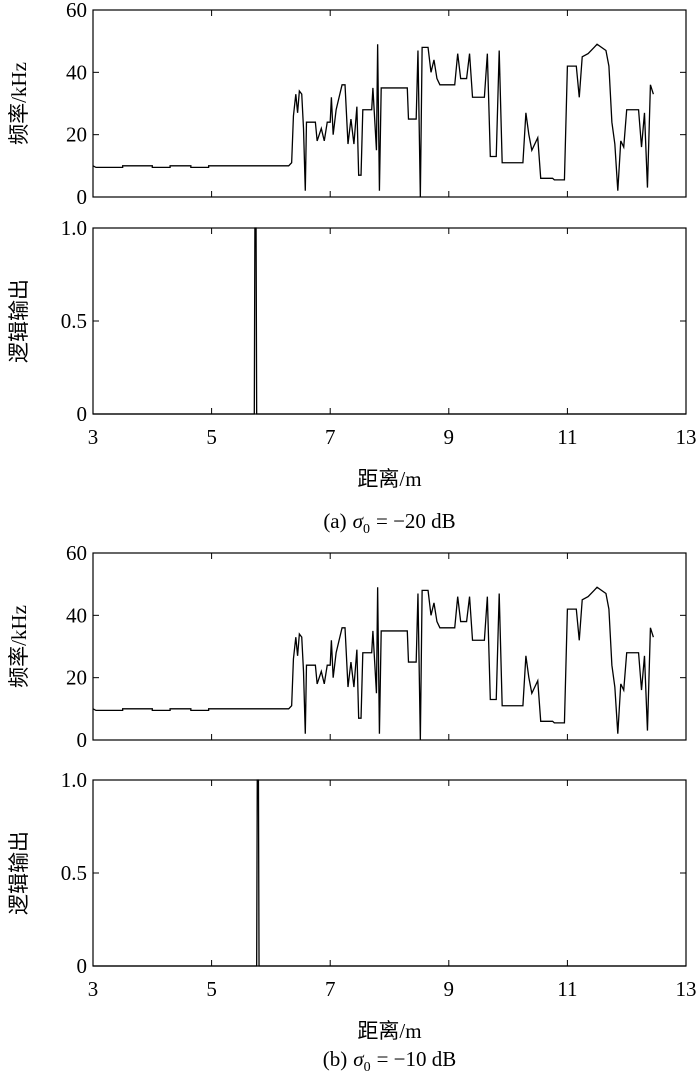 The width and height of the screenshot is (700, 1082). Describe the element at coordinates (334, 521) in the screenshot. I see `caption-label: (a)` at that location.